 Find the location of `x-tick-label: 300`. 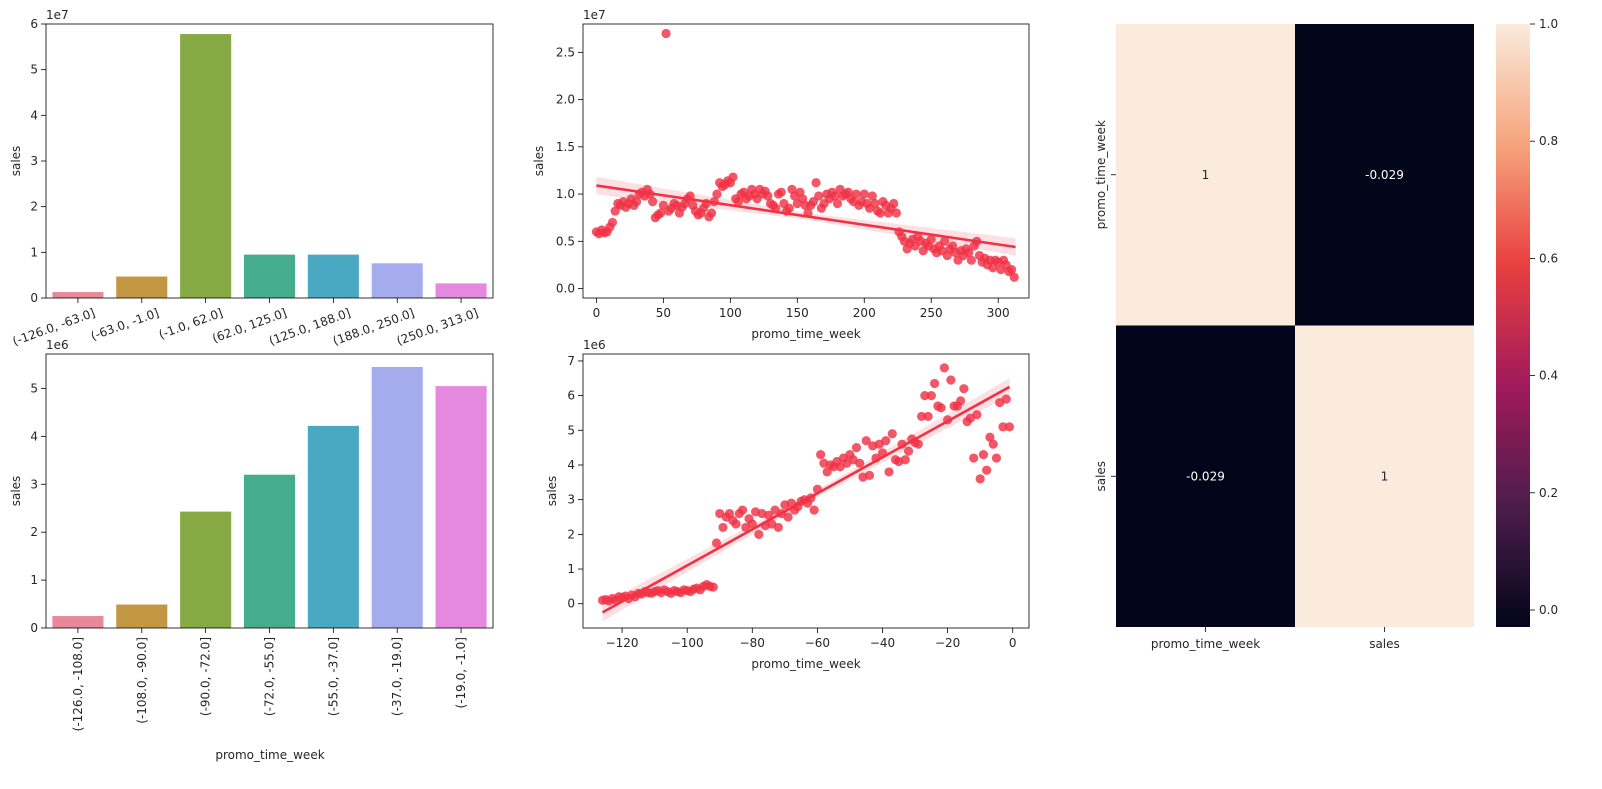

x-tick-label: 300 is located at coordinates (998, 313).